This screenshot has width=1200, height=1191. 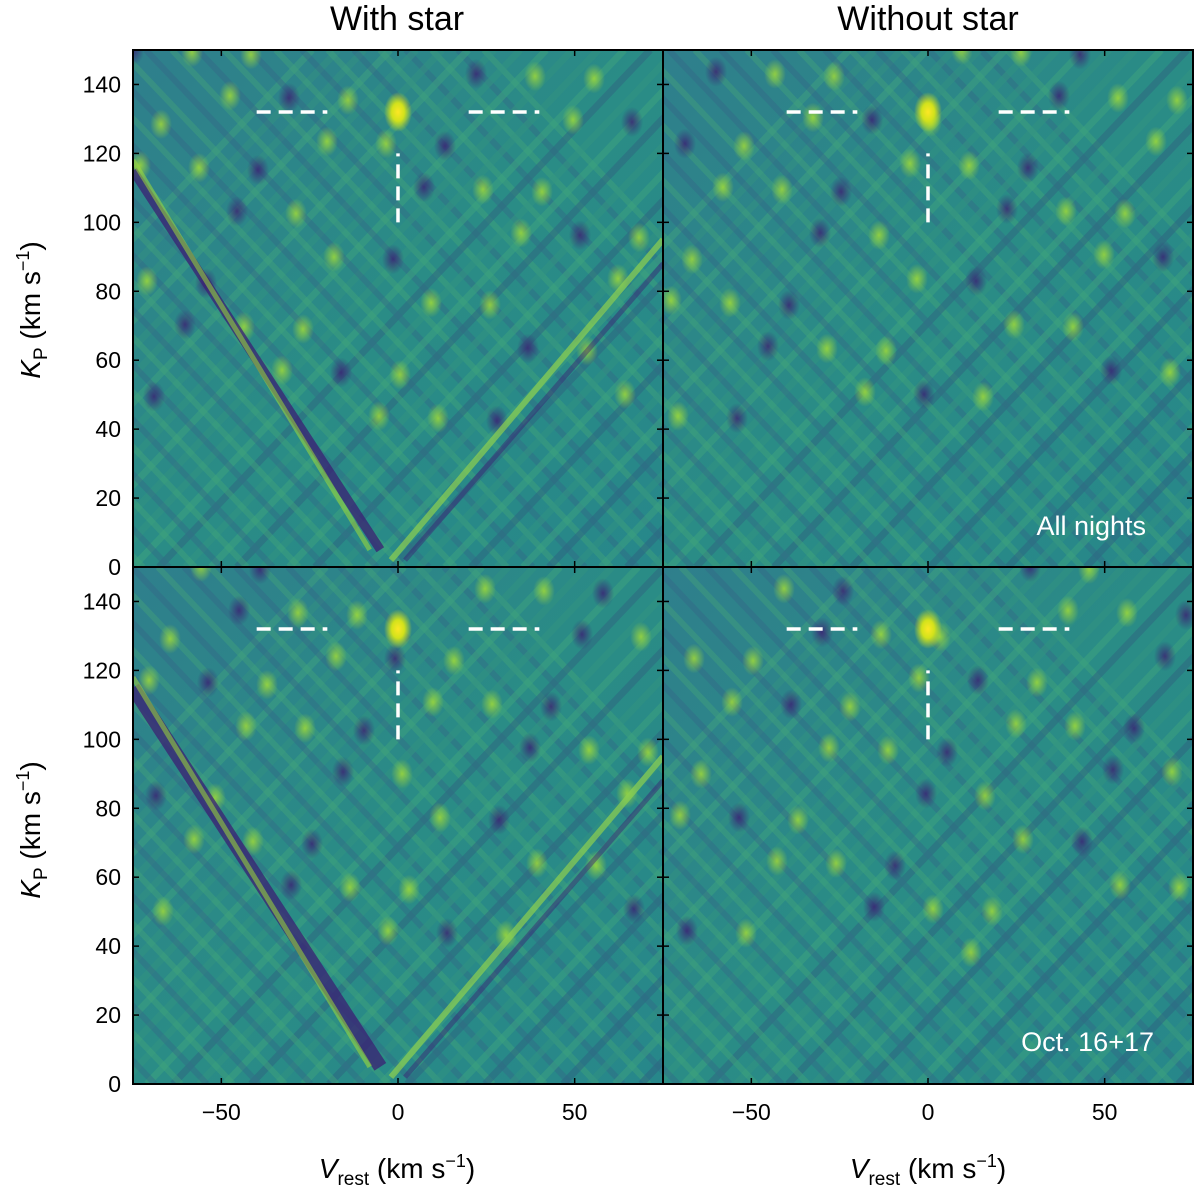 I want to click on y-axis-label-bottom: KP (km s−1), so click(x=32, y=829).